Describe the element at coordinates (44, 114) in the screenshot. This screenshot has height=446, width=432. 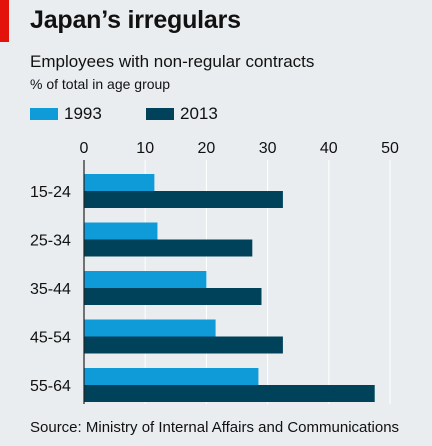
I see `legend-swatch-1993` at that location.